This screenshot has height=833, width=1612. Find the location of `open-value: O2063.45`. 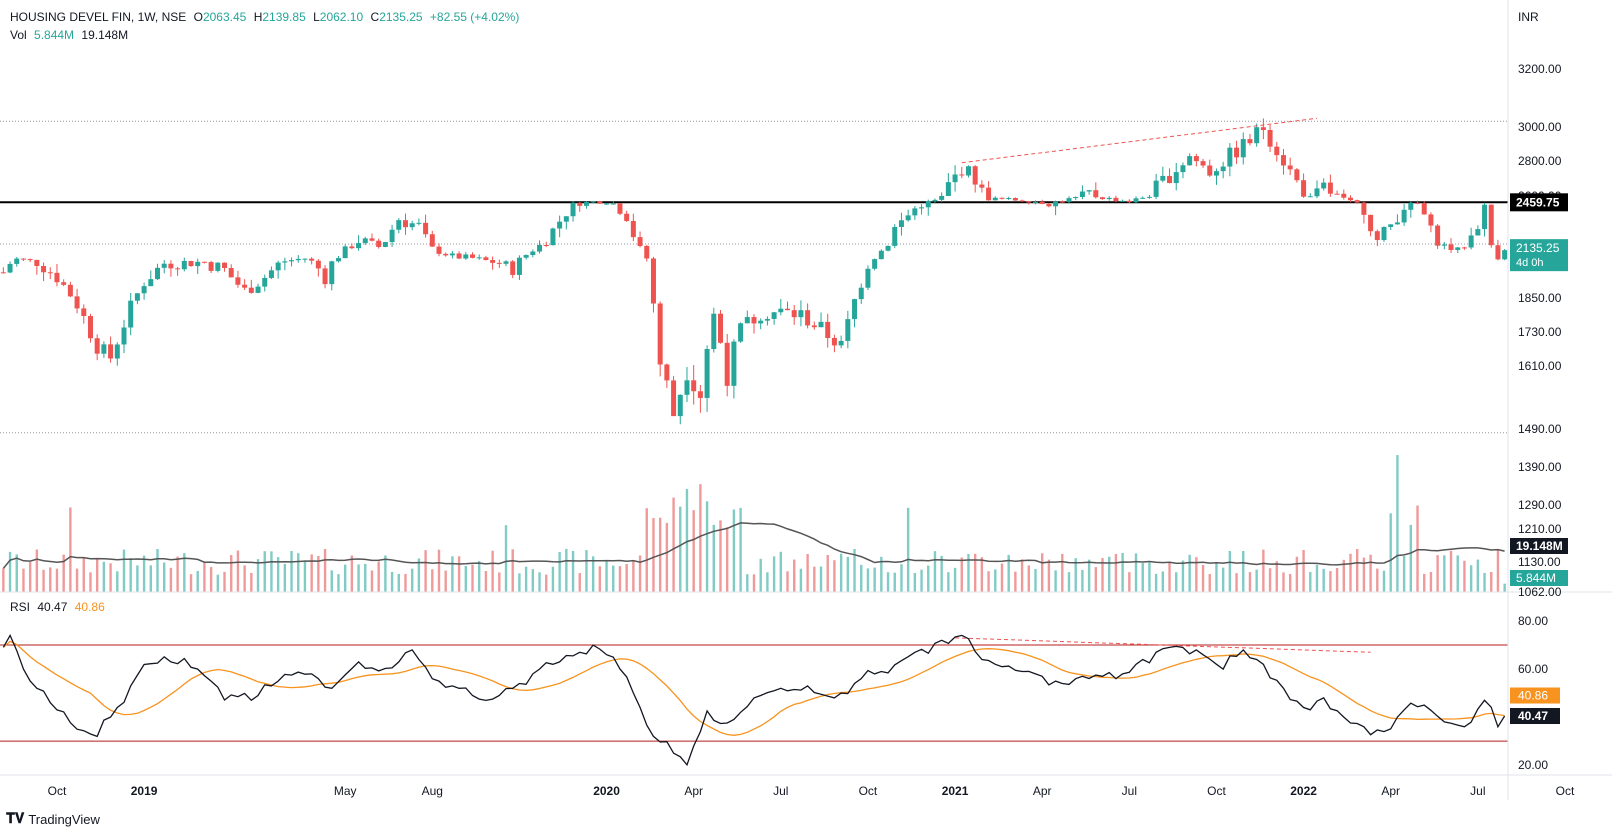

open-value: O2063.45 is located at coordinates (220, 17).